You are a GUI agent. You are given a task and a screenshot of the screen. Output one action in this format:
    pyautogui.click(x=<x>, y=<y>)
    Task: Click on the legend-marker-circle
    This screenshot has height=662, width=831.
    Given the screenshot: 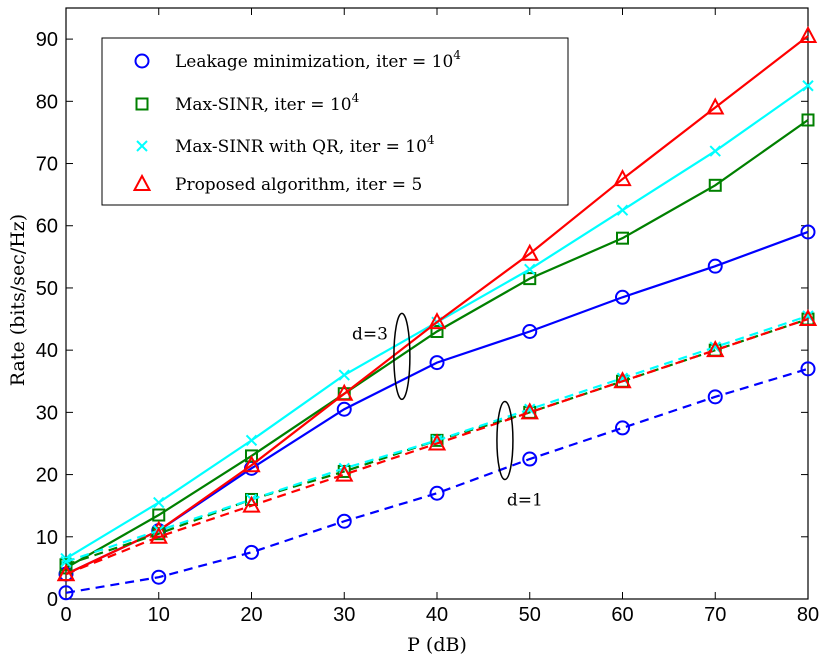 What is the action you would take?
    pyautogui.click(x=142, y=61)
    